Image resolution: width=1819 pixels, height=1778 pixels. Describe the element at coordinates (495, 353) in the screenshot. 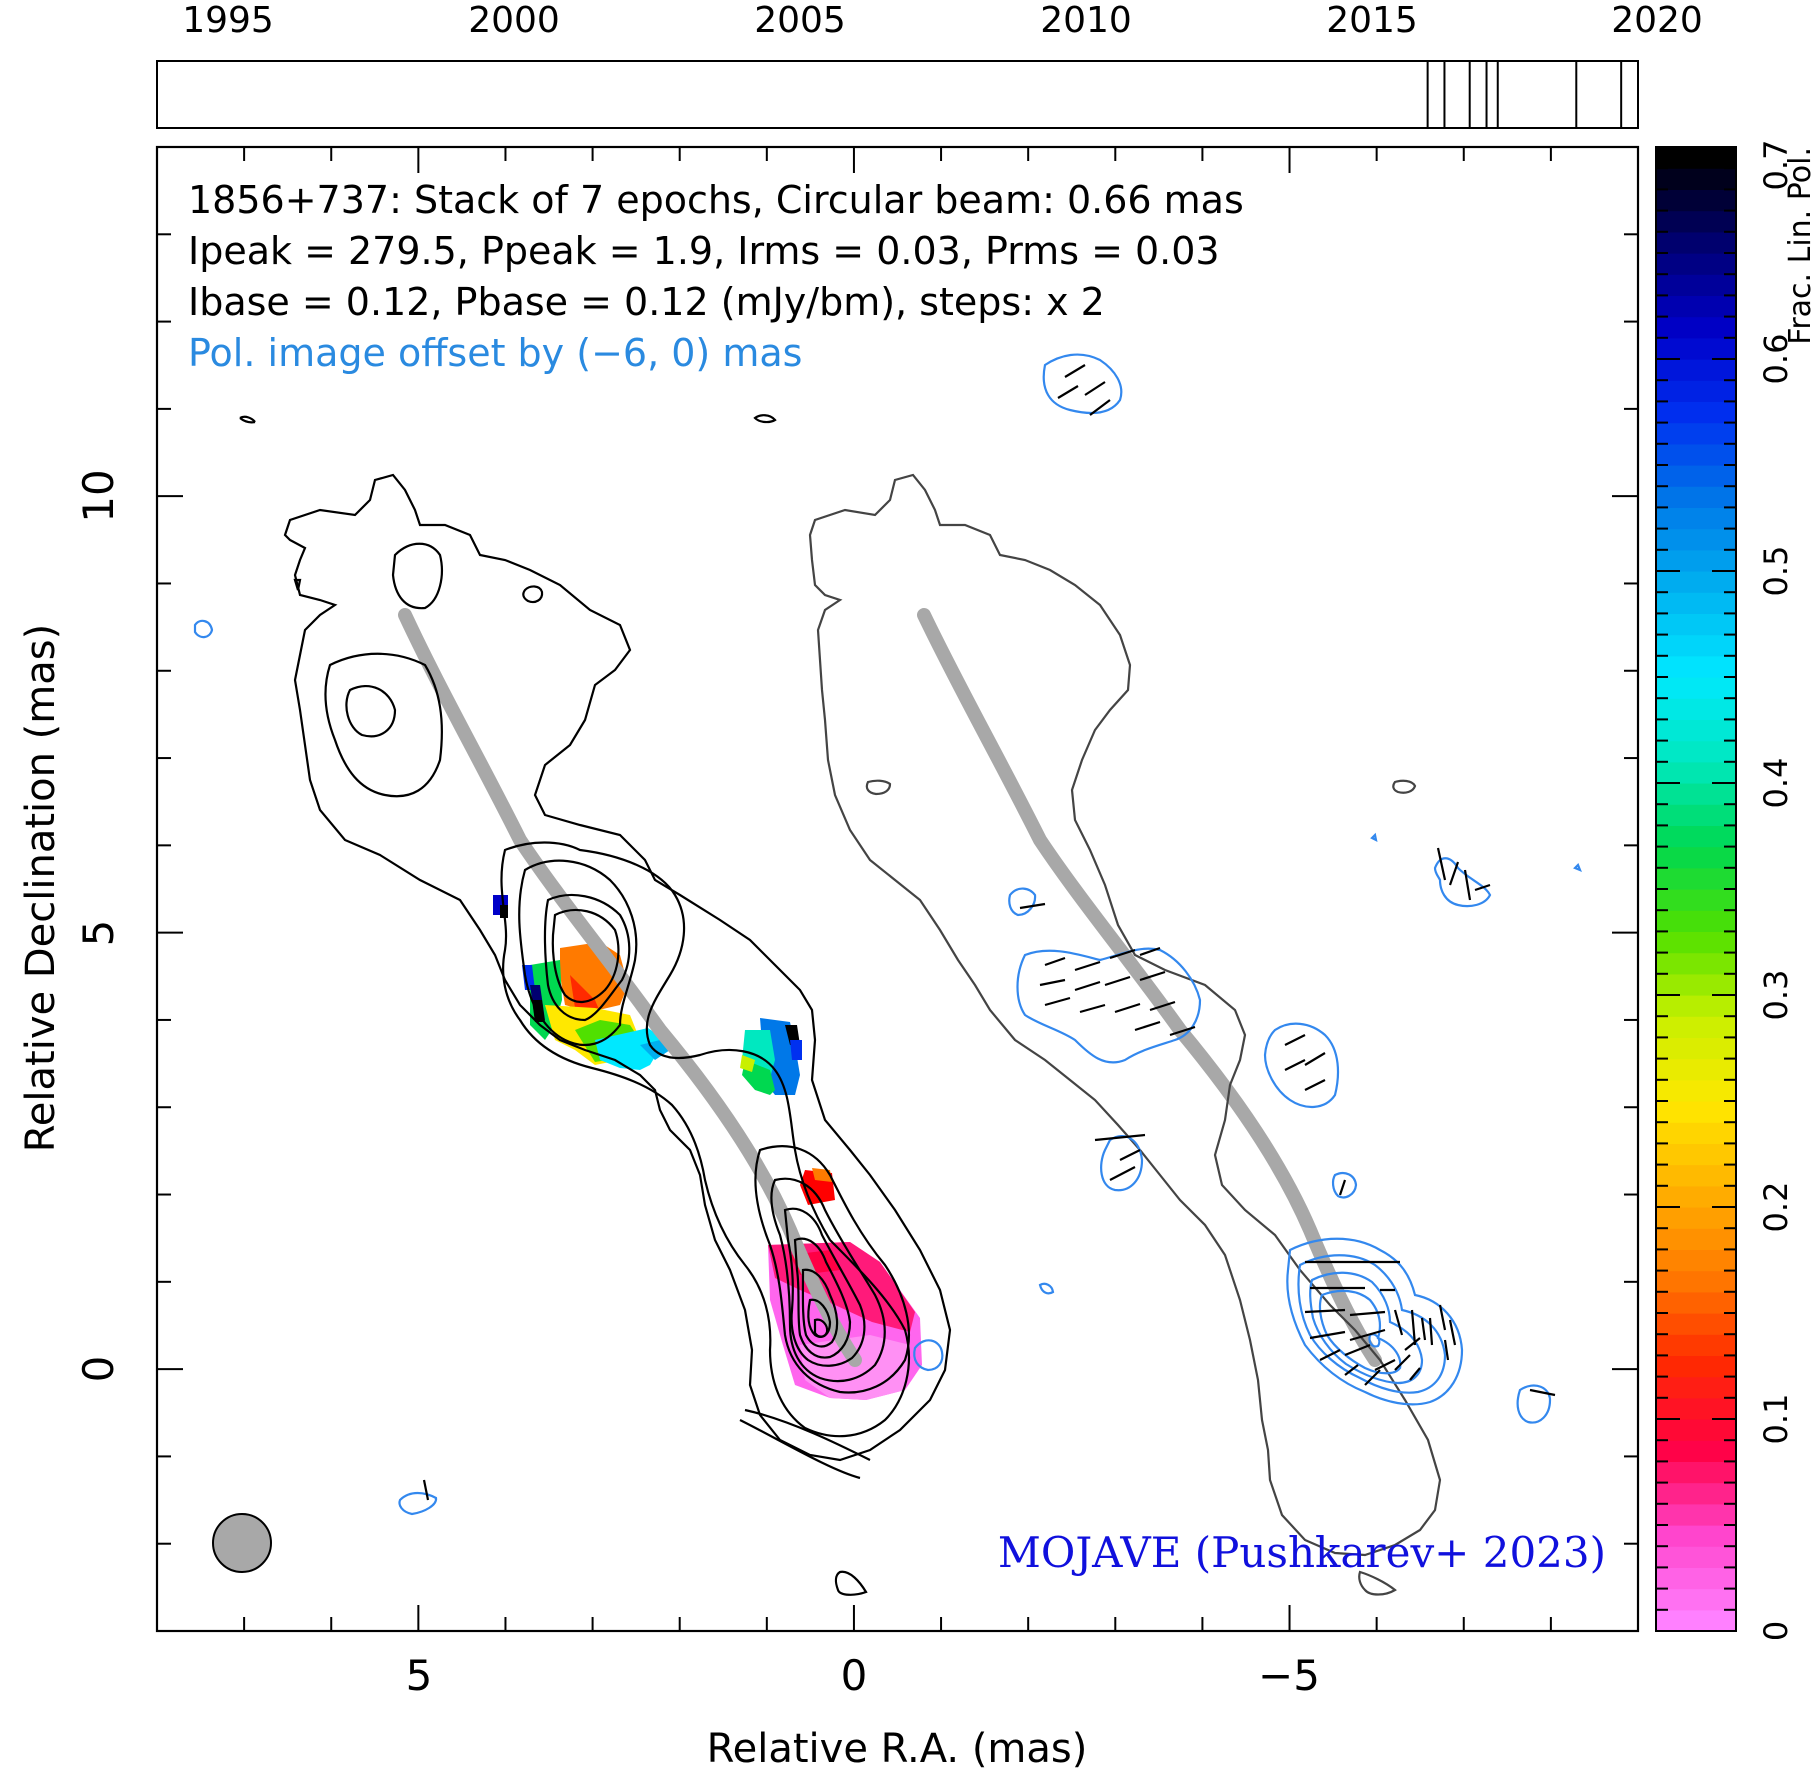

I see `annotation-line-4: Pol. image offset by (−6, 0) mas` at that location.